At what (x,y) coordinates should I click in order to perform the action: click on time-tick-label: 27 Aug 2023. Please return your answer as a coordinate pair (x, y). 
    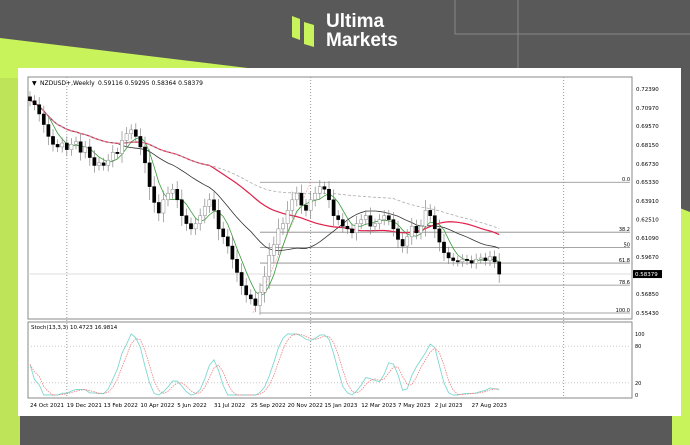
    Looking at the image, I should click on (490, 406).